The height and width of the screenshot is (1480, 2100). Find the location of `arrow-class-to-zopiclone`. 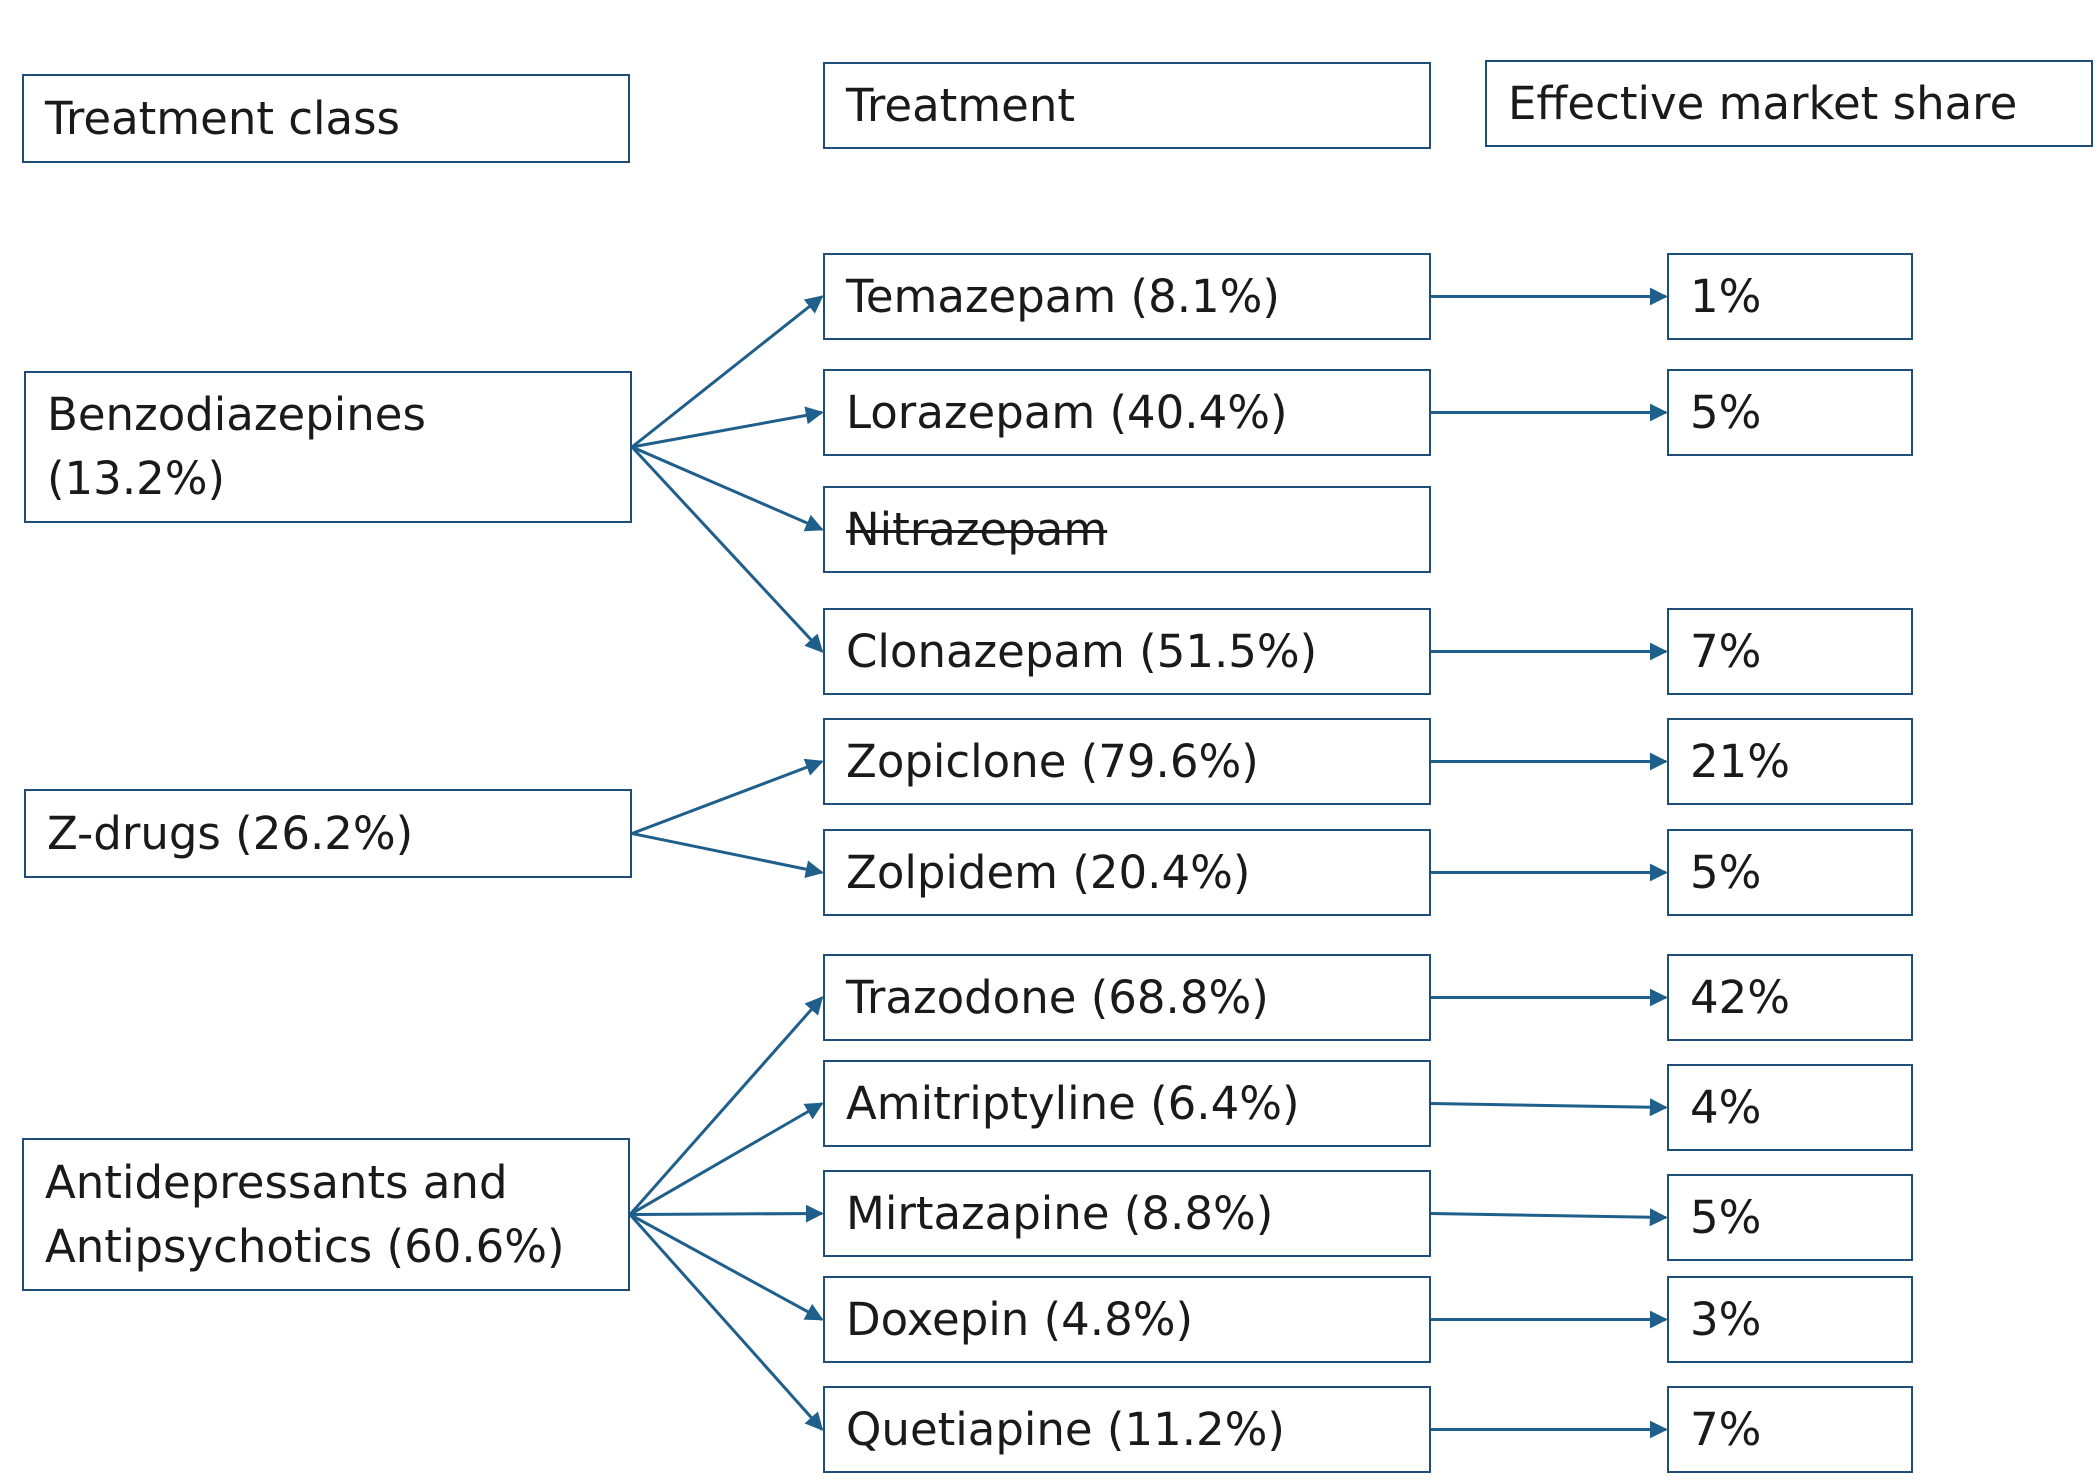

arrow-class-to-zopiclone is located at coordinates (727, 796).